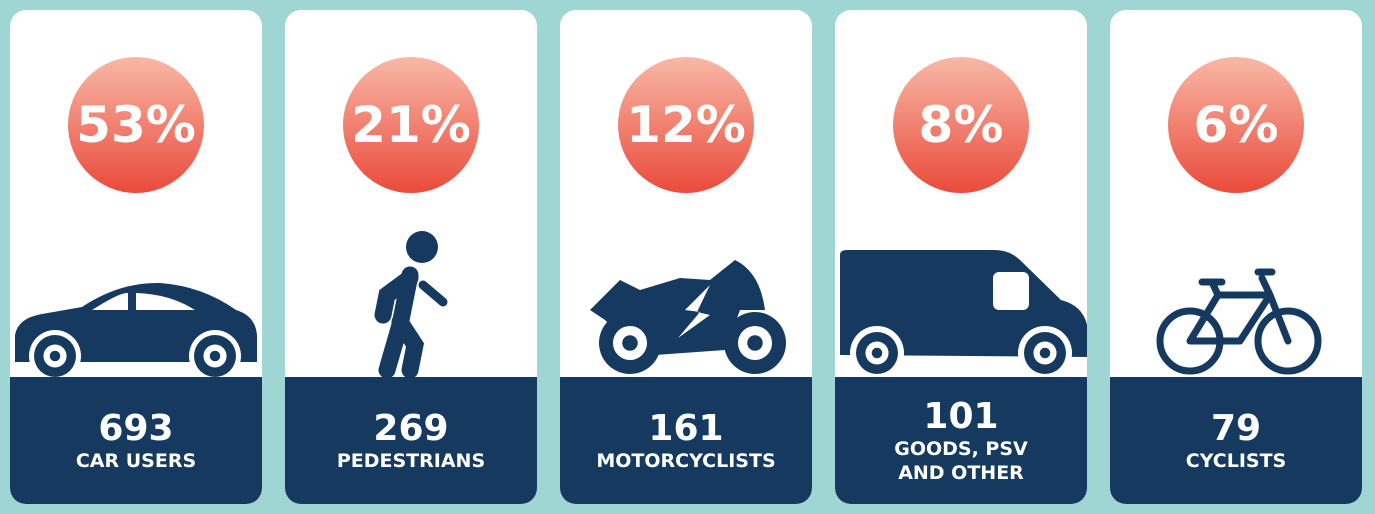 This screenshot has height=514, width=1375. I want to click on label: PEDESTRIANS, so click(411, 460).